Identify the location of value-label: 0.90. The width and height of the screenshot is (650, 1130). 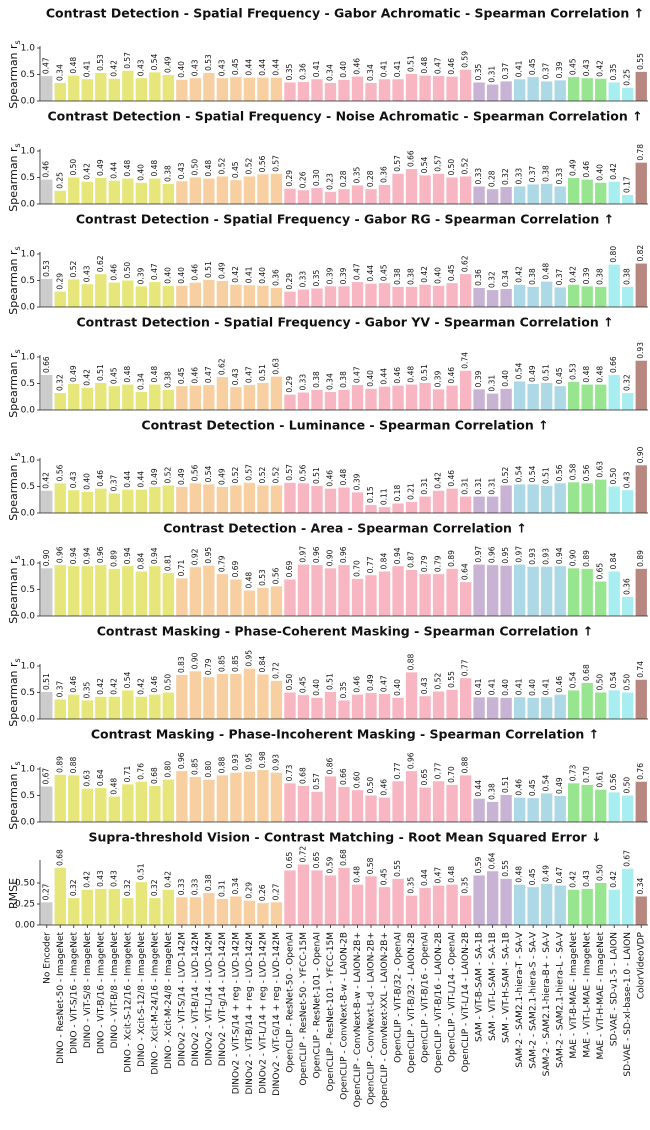
(573, 557).